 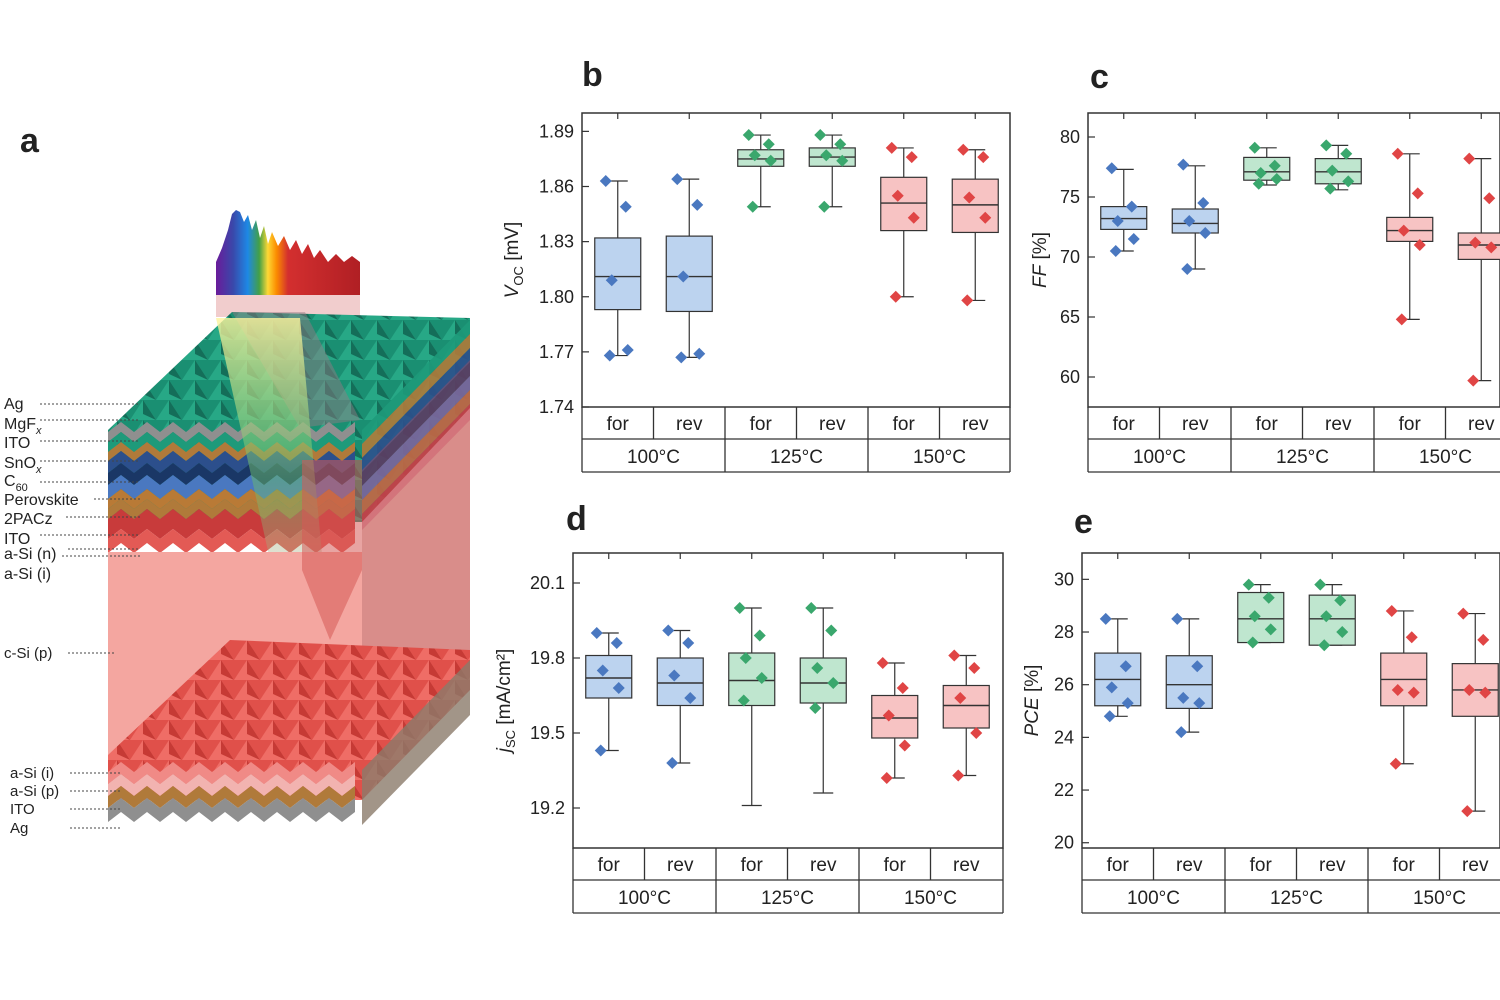 I want to click on y-axis-label: VOC [mV], so click(x=514, y=260).